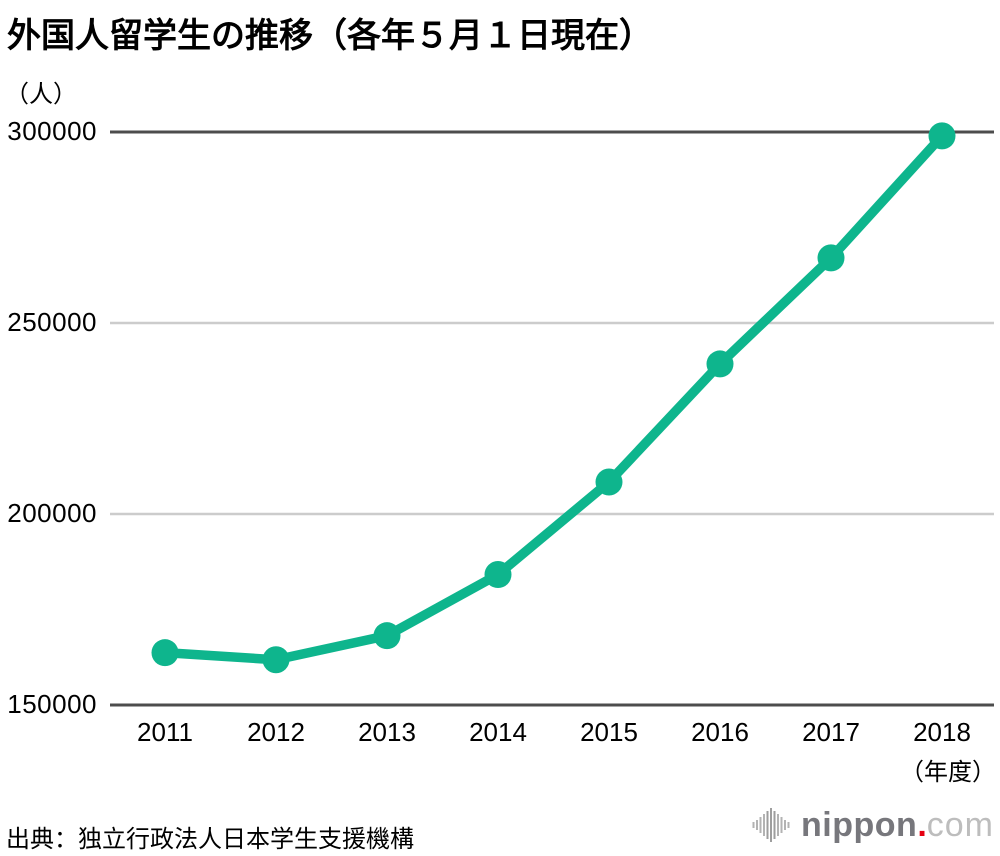  What do you see at coordinates (498, 732) in the screenshot?
I see `x-tick-label: 2014` at bounding box center [498, 732].